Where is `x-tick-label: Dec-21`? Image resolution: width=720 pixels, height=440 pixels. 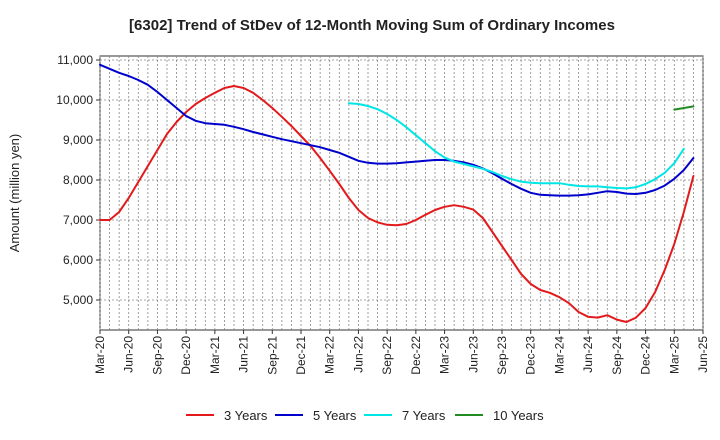
x-tick-label: Dec-21 is located at coordinates (301, 355).